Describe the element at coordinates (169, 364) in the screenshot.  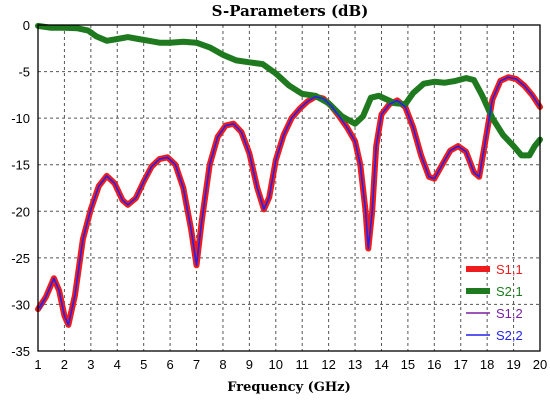
I see `x-tick-label: 6` at that location.